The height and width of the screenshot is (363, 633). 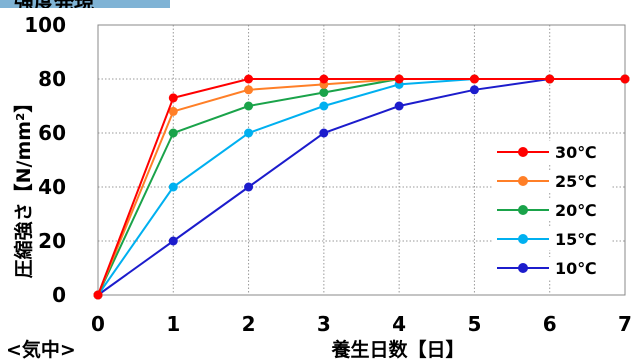 I want to click on condition-label: <気中>, so click(x=41, y=349).